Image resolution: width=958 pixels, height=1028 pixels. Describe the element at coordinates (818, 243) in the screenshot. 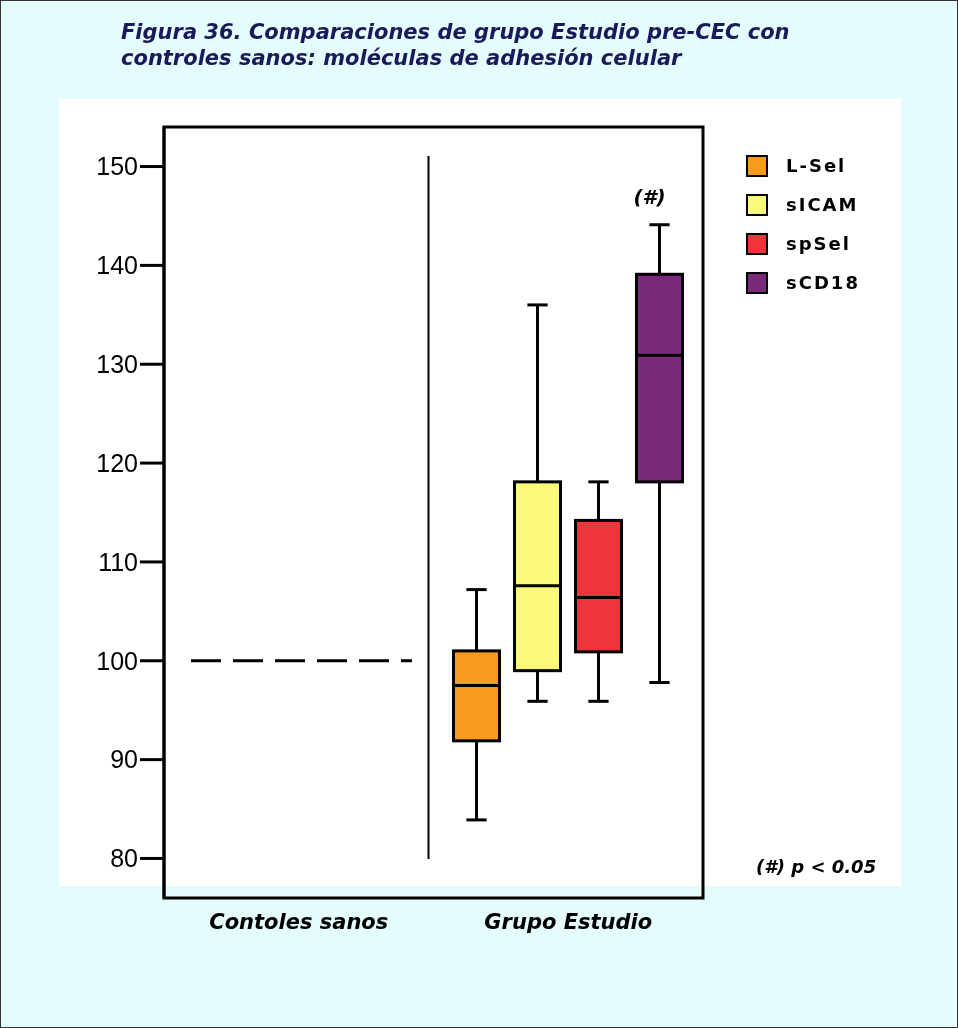

I see `legend-label: spSel` at that location.